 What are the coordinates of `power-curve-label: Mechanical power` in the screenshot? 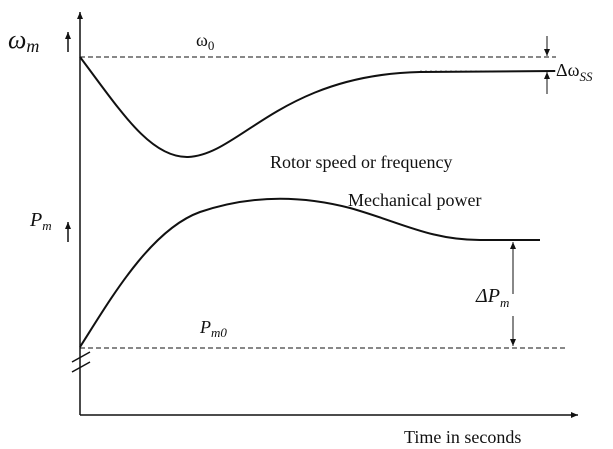 It's located at (414, 200).